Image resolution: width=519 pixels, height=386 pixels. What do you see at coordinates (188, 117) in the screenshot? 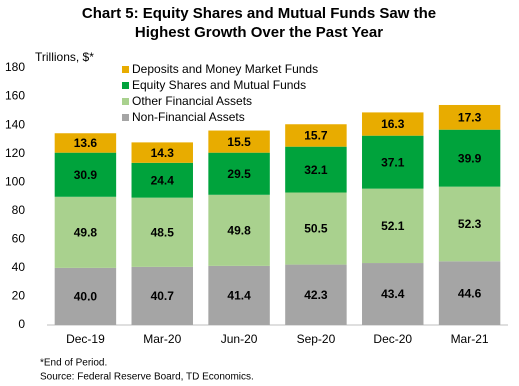
I see `legend-label: Non-Financial Assets` at bounding box center [188, 117].